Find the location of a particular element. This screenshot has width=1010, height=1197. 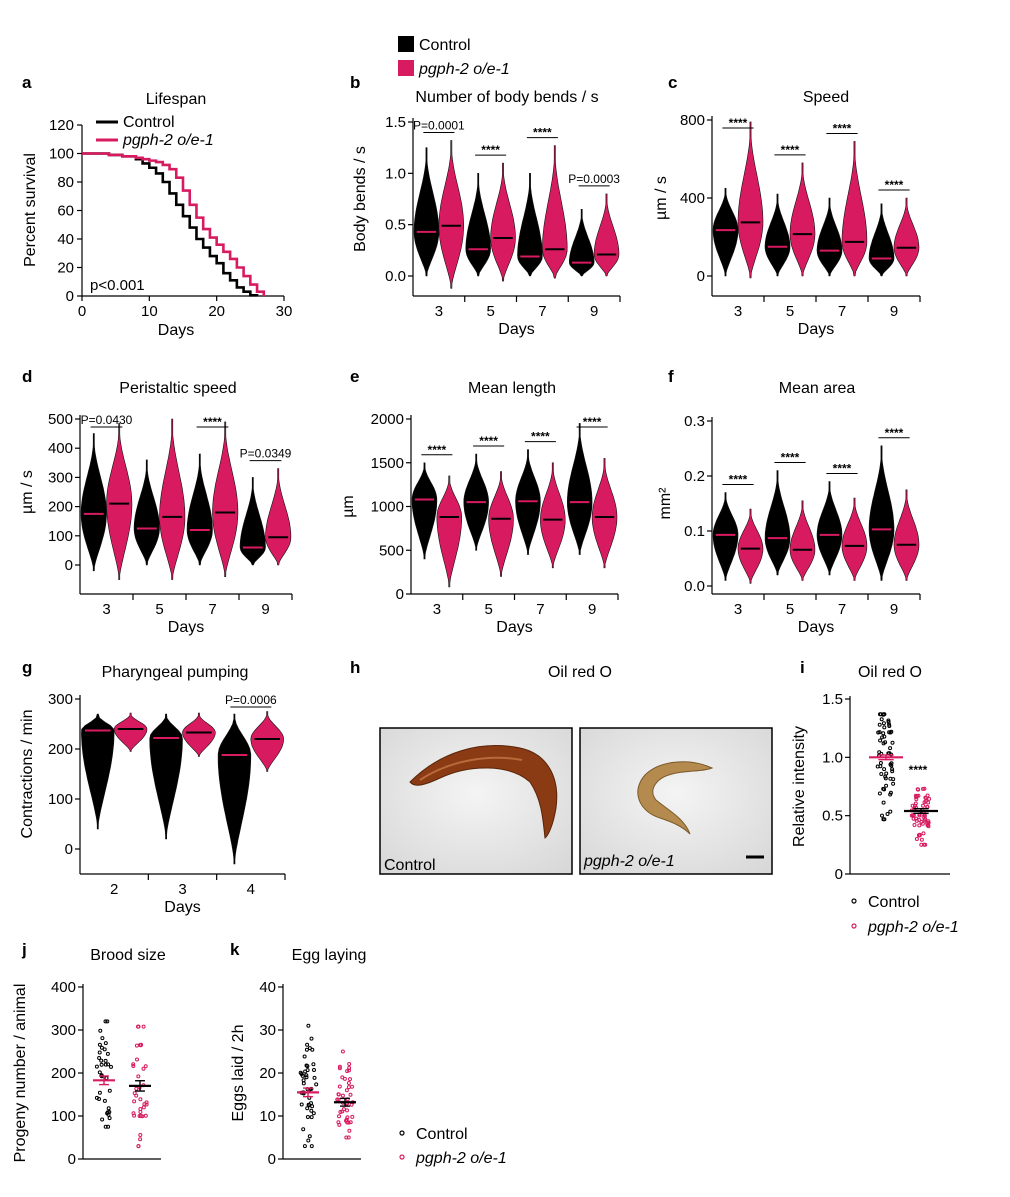

y-tick-label: 1.5 is located at coordinates (832, 699).